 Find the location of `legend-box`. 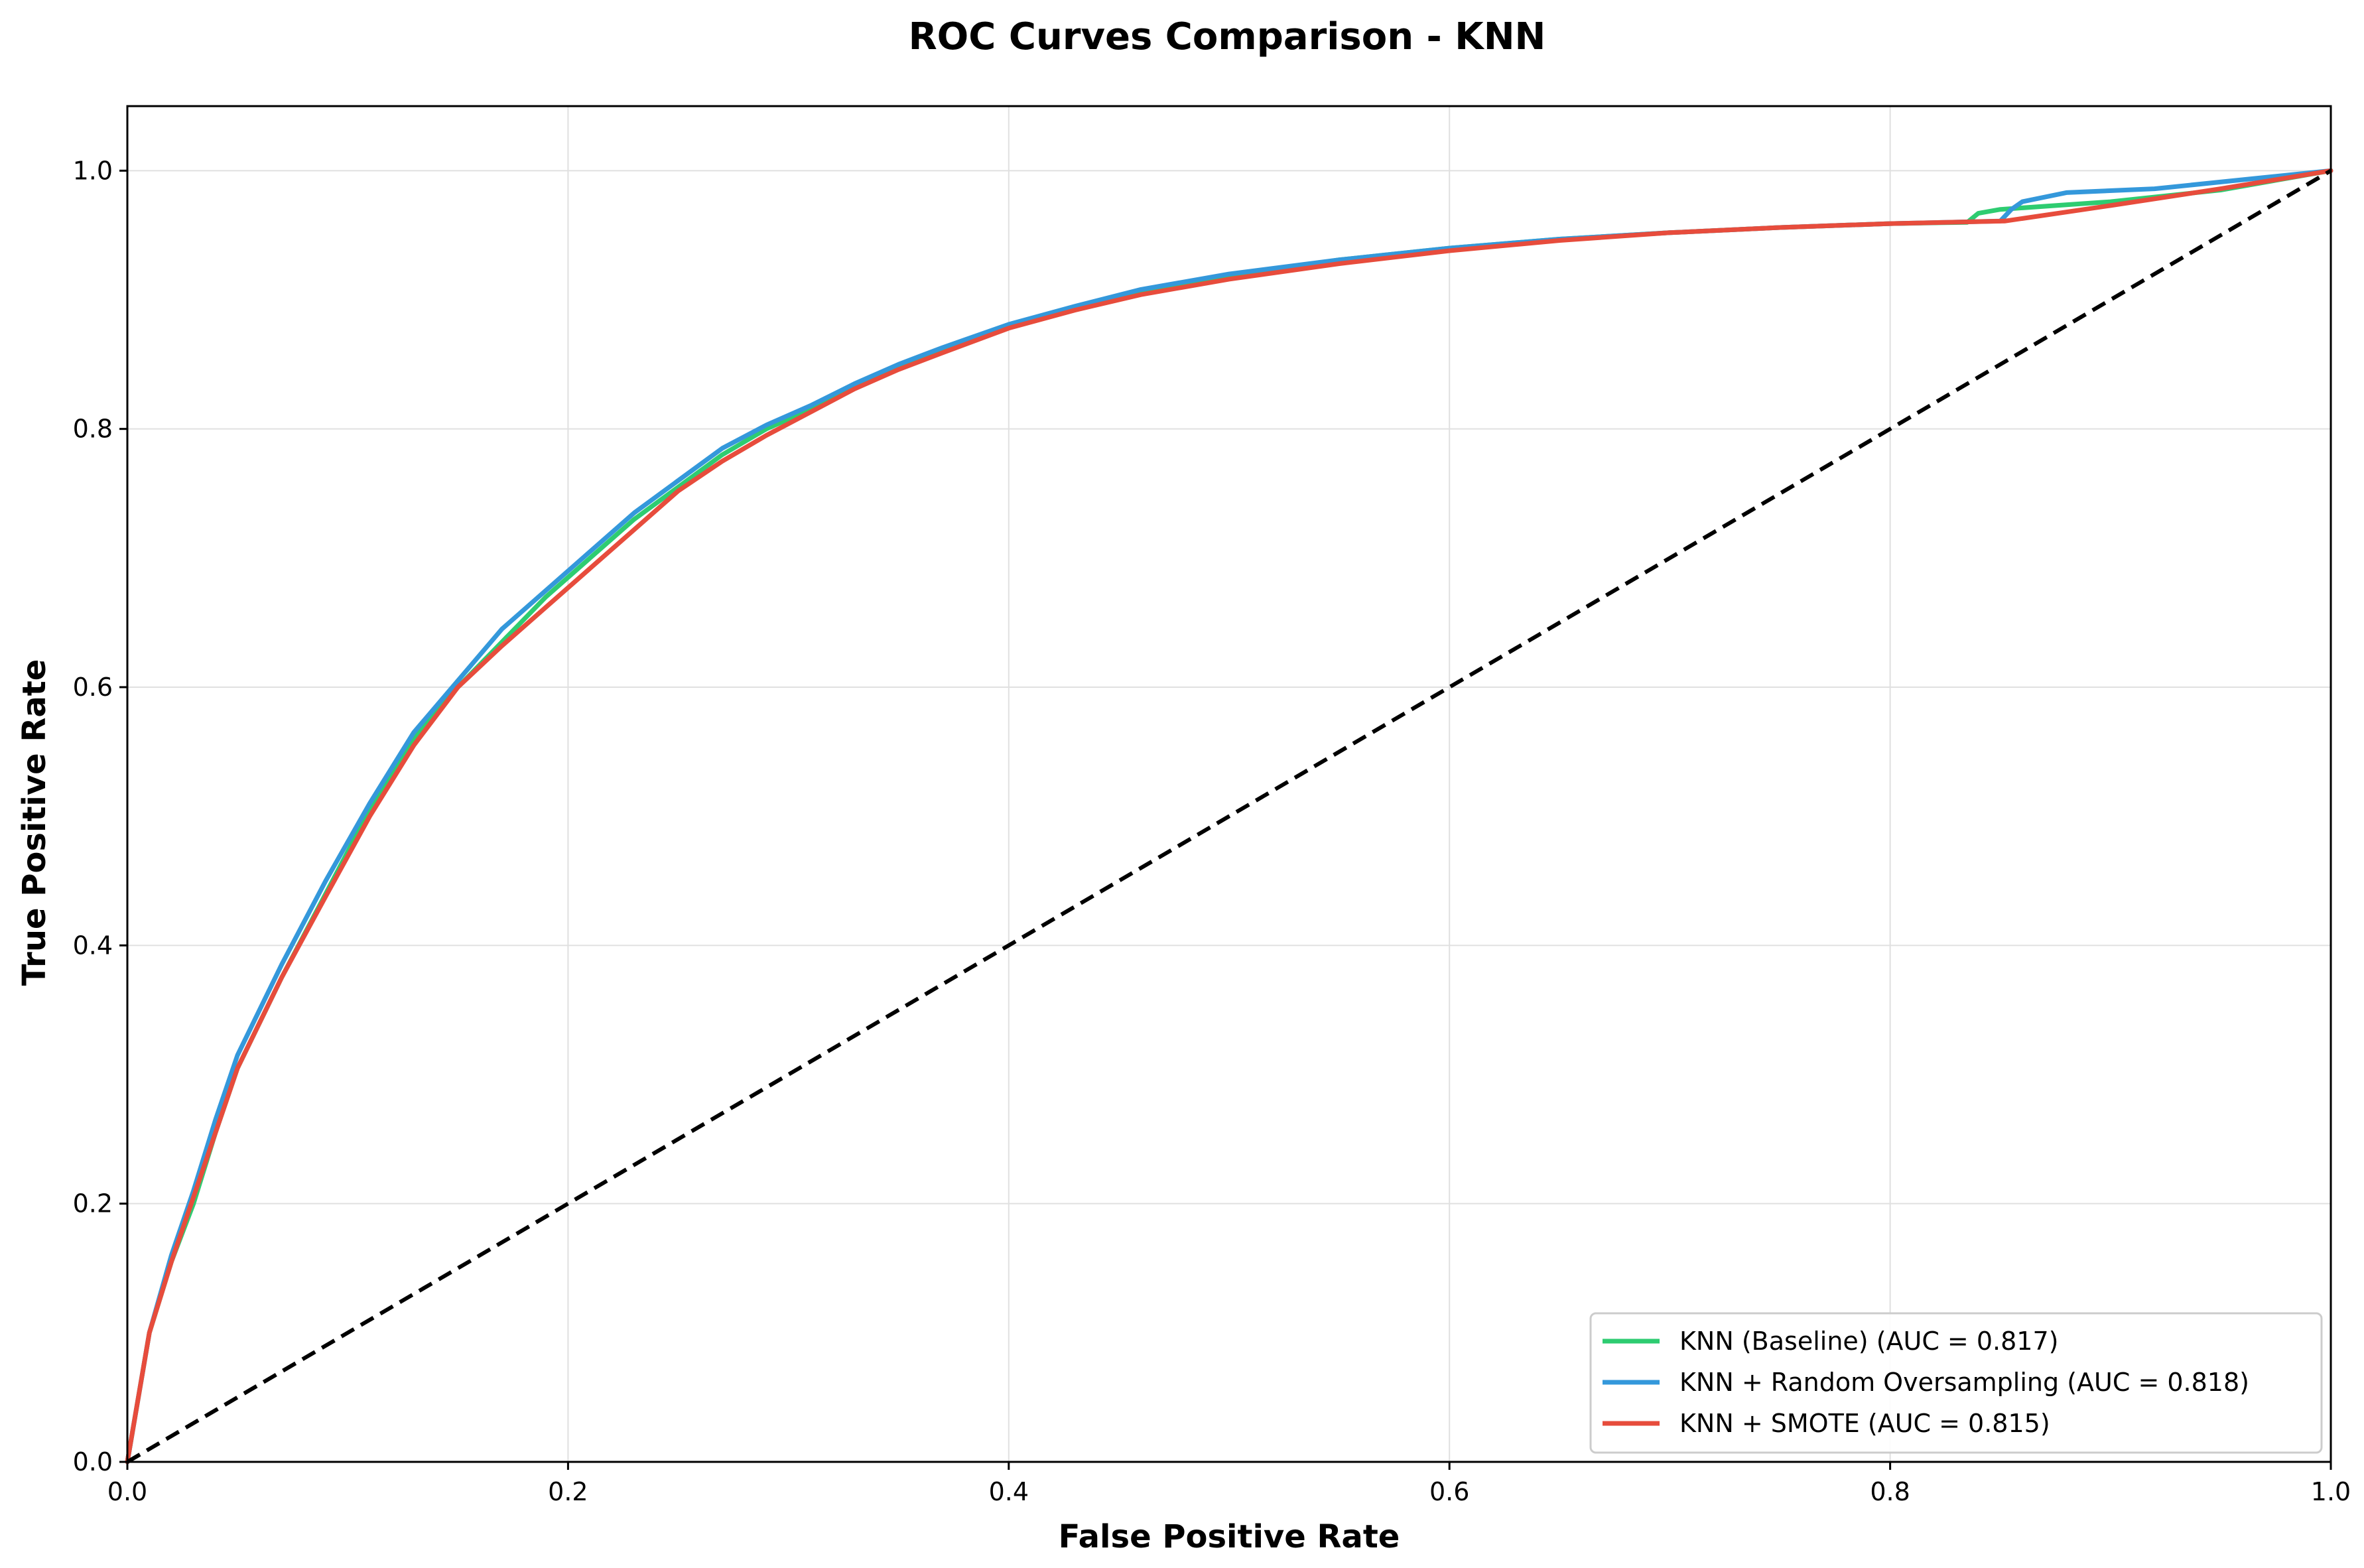

legend-box is located at coordinates (1956, 1383).